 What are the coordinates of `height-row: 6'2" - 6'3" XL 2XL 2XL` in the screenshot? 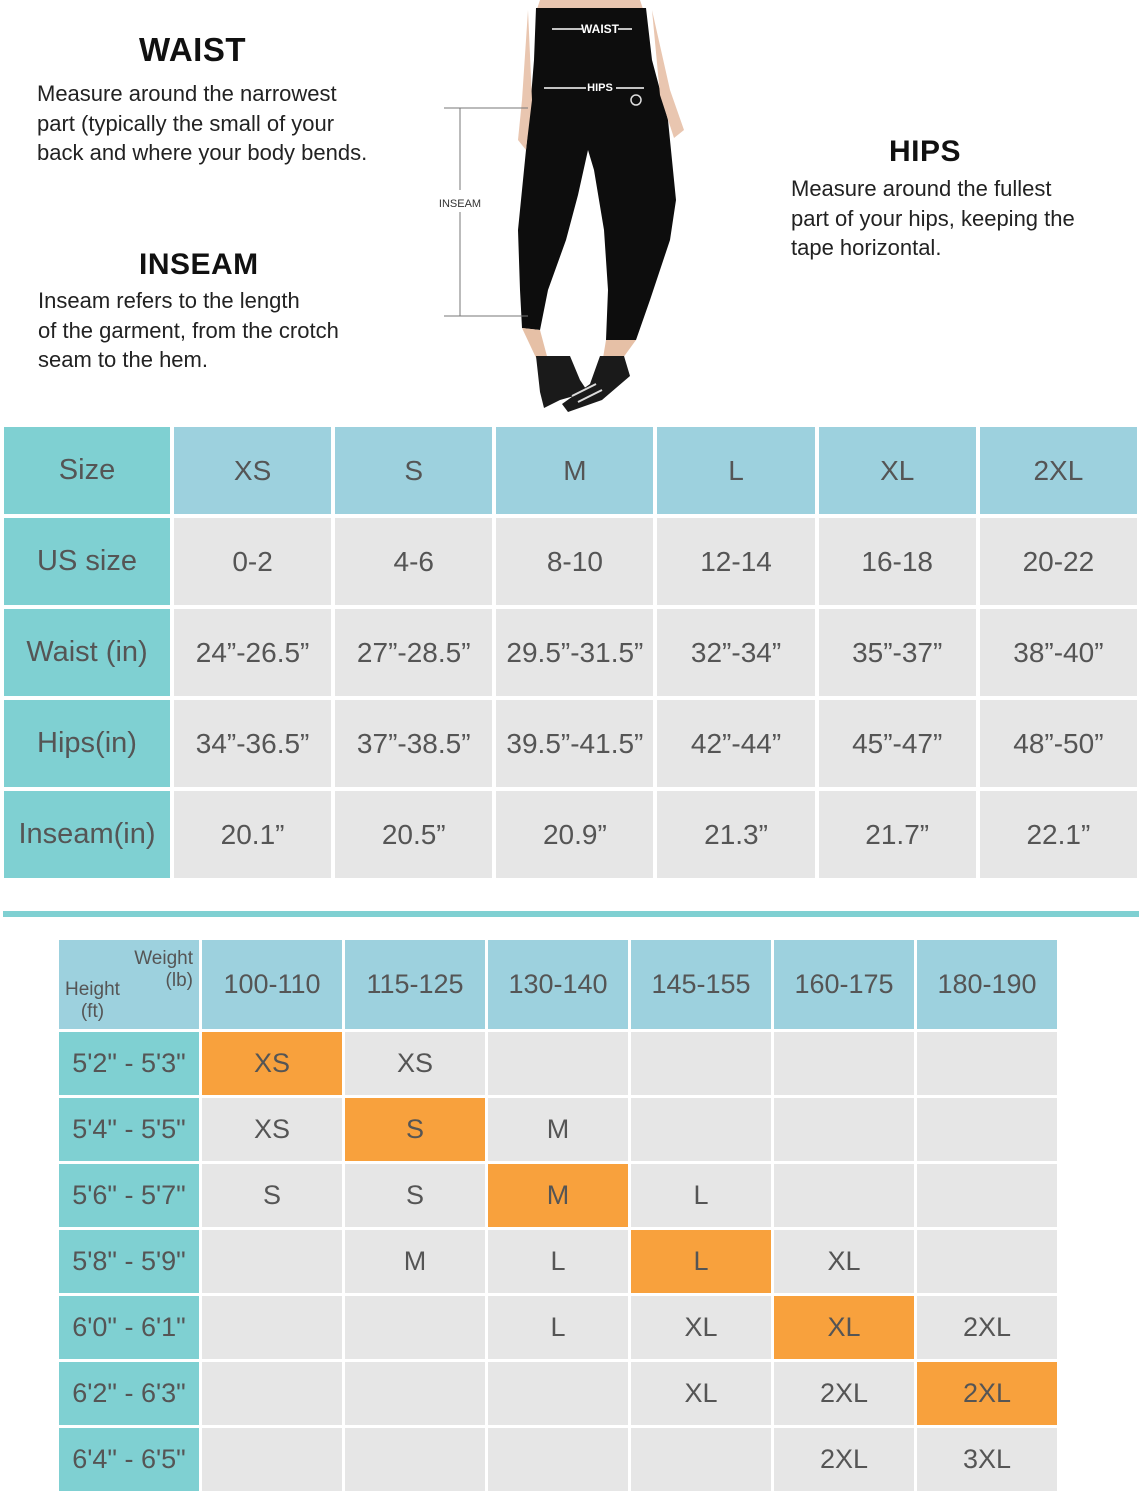 It's located at (558, 1393).